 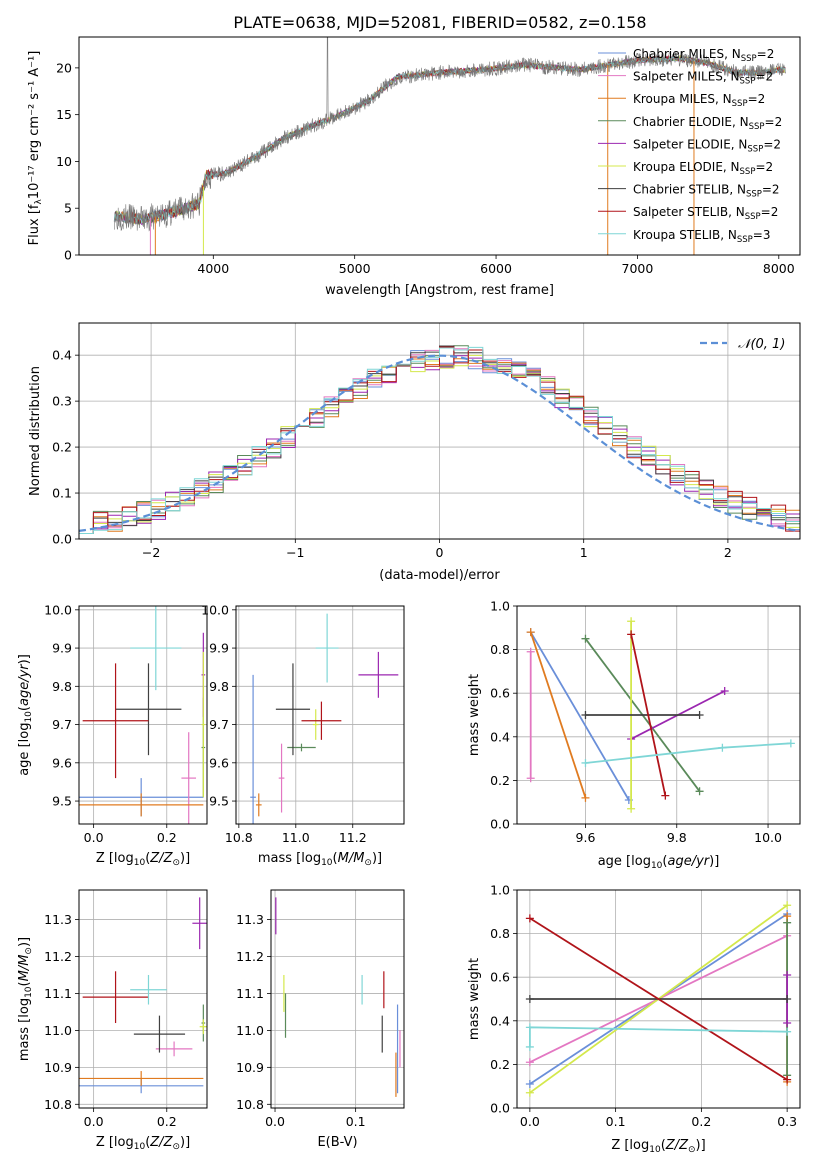 What do you see at coordinates (353, 837) in the screenshot?
I see `x-tick-label: 11.2` at bounding box center [353, 837].